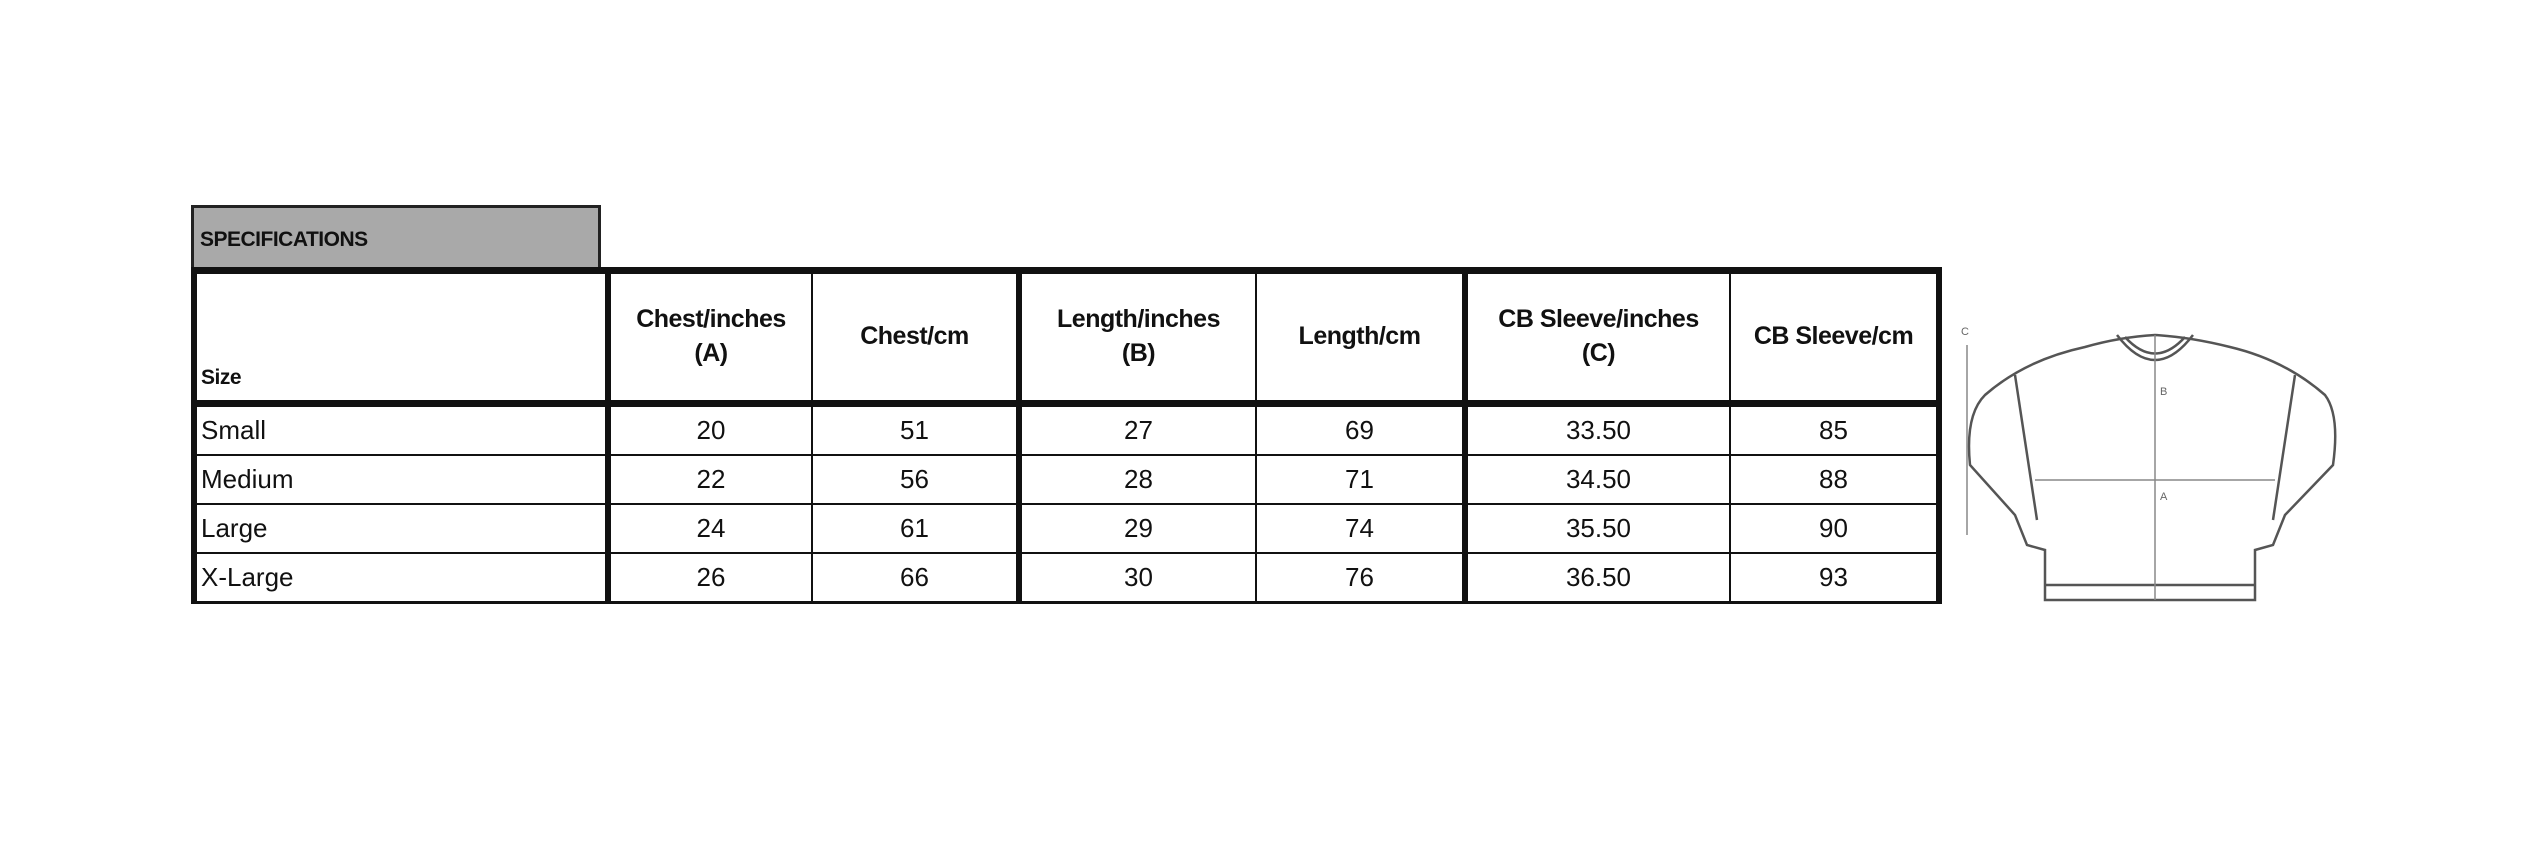  Describe the element at coordinates (1136, 479) in the screenshot. I see `value-cell: 28` at that location.